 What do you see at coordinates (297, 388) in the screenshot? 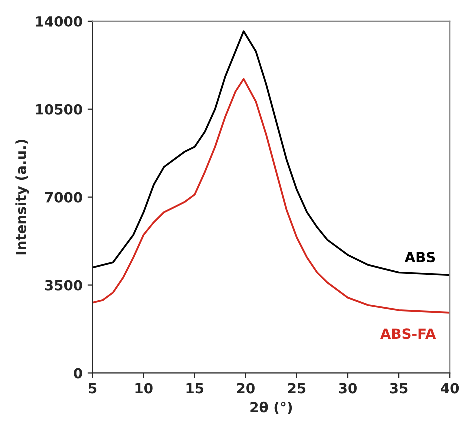
I see `x-tick-label: 25` at bounding box center [297, 388].